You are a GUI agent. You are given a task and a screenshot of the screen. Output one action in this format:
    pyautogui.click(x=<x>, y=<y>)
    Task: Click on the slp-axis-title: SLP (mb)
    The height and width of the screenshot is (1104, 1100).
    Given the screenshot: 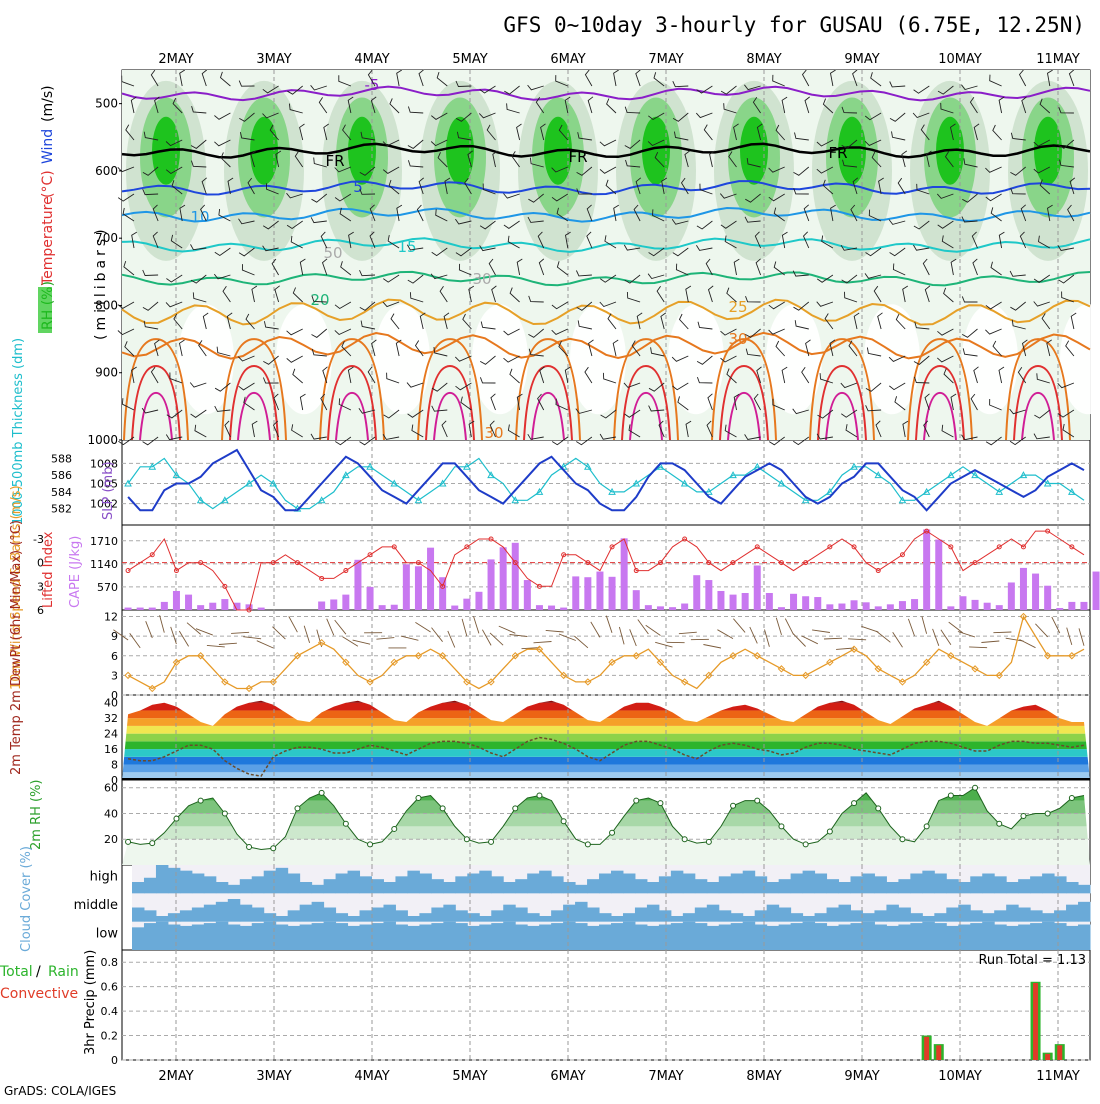 What is the action you would take?
    pyautogui.click(x=108, y=490)
    